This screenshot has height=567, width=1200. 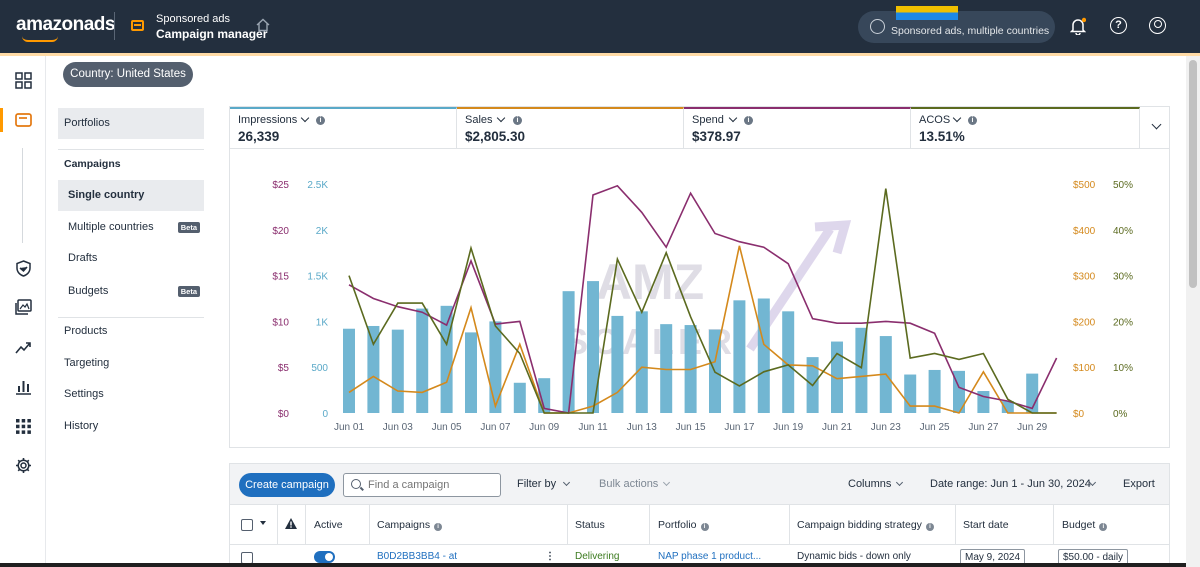 I want to click on user-icon, so click(x=1157, y=25).